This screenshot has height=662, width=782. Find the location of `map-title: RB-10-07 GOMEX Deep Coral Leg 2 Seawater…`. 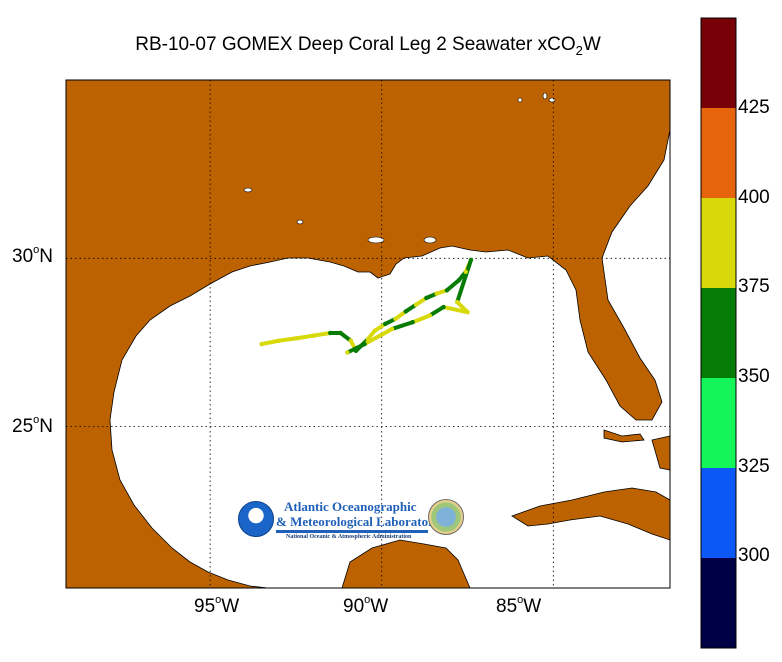

map-title: RB-10-07 GOMEX Deep Coral Leg 2 Seawater… is located at coordinates (368, 46).